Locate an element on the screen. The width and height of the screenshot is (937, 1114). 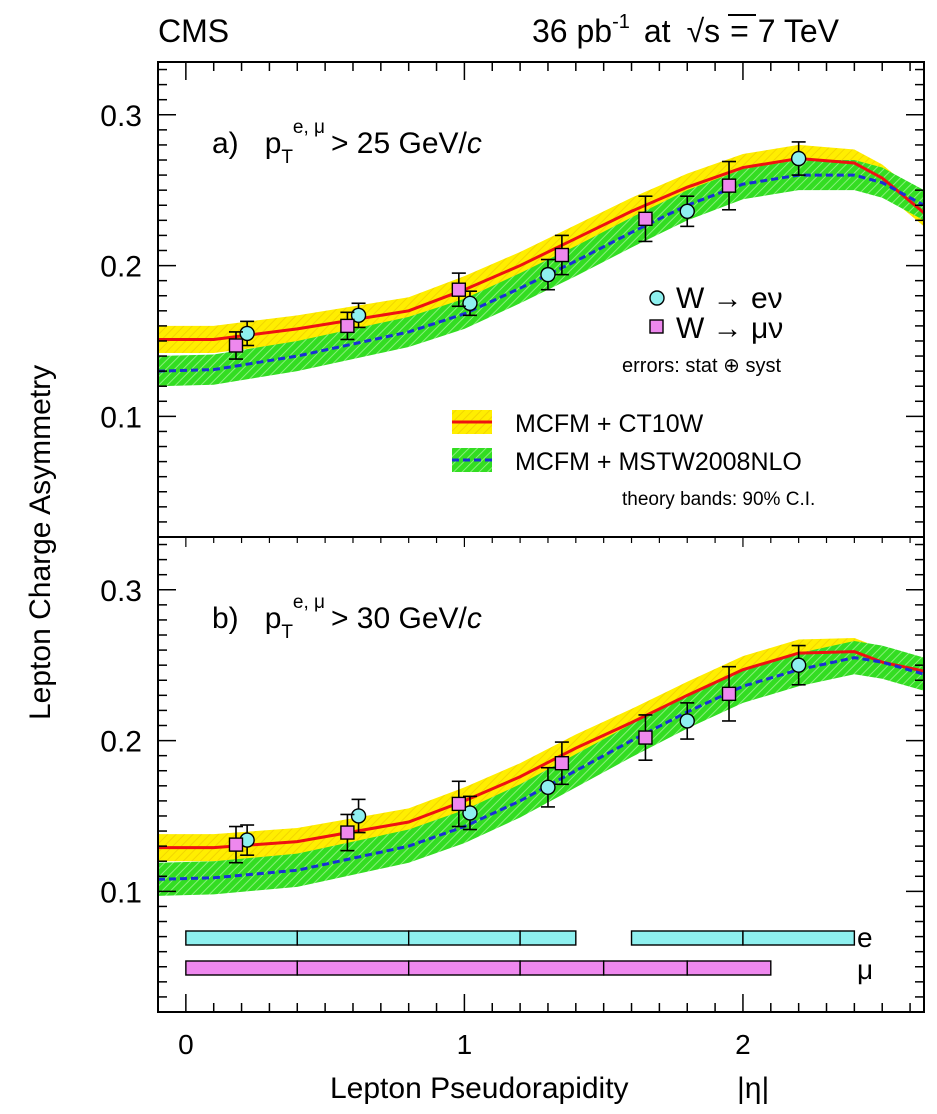
panel-a-label: a) pTe, μ > 25 GeV/c is located at coordinates (347, 142).